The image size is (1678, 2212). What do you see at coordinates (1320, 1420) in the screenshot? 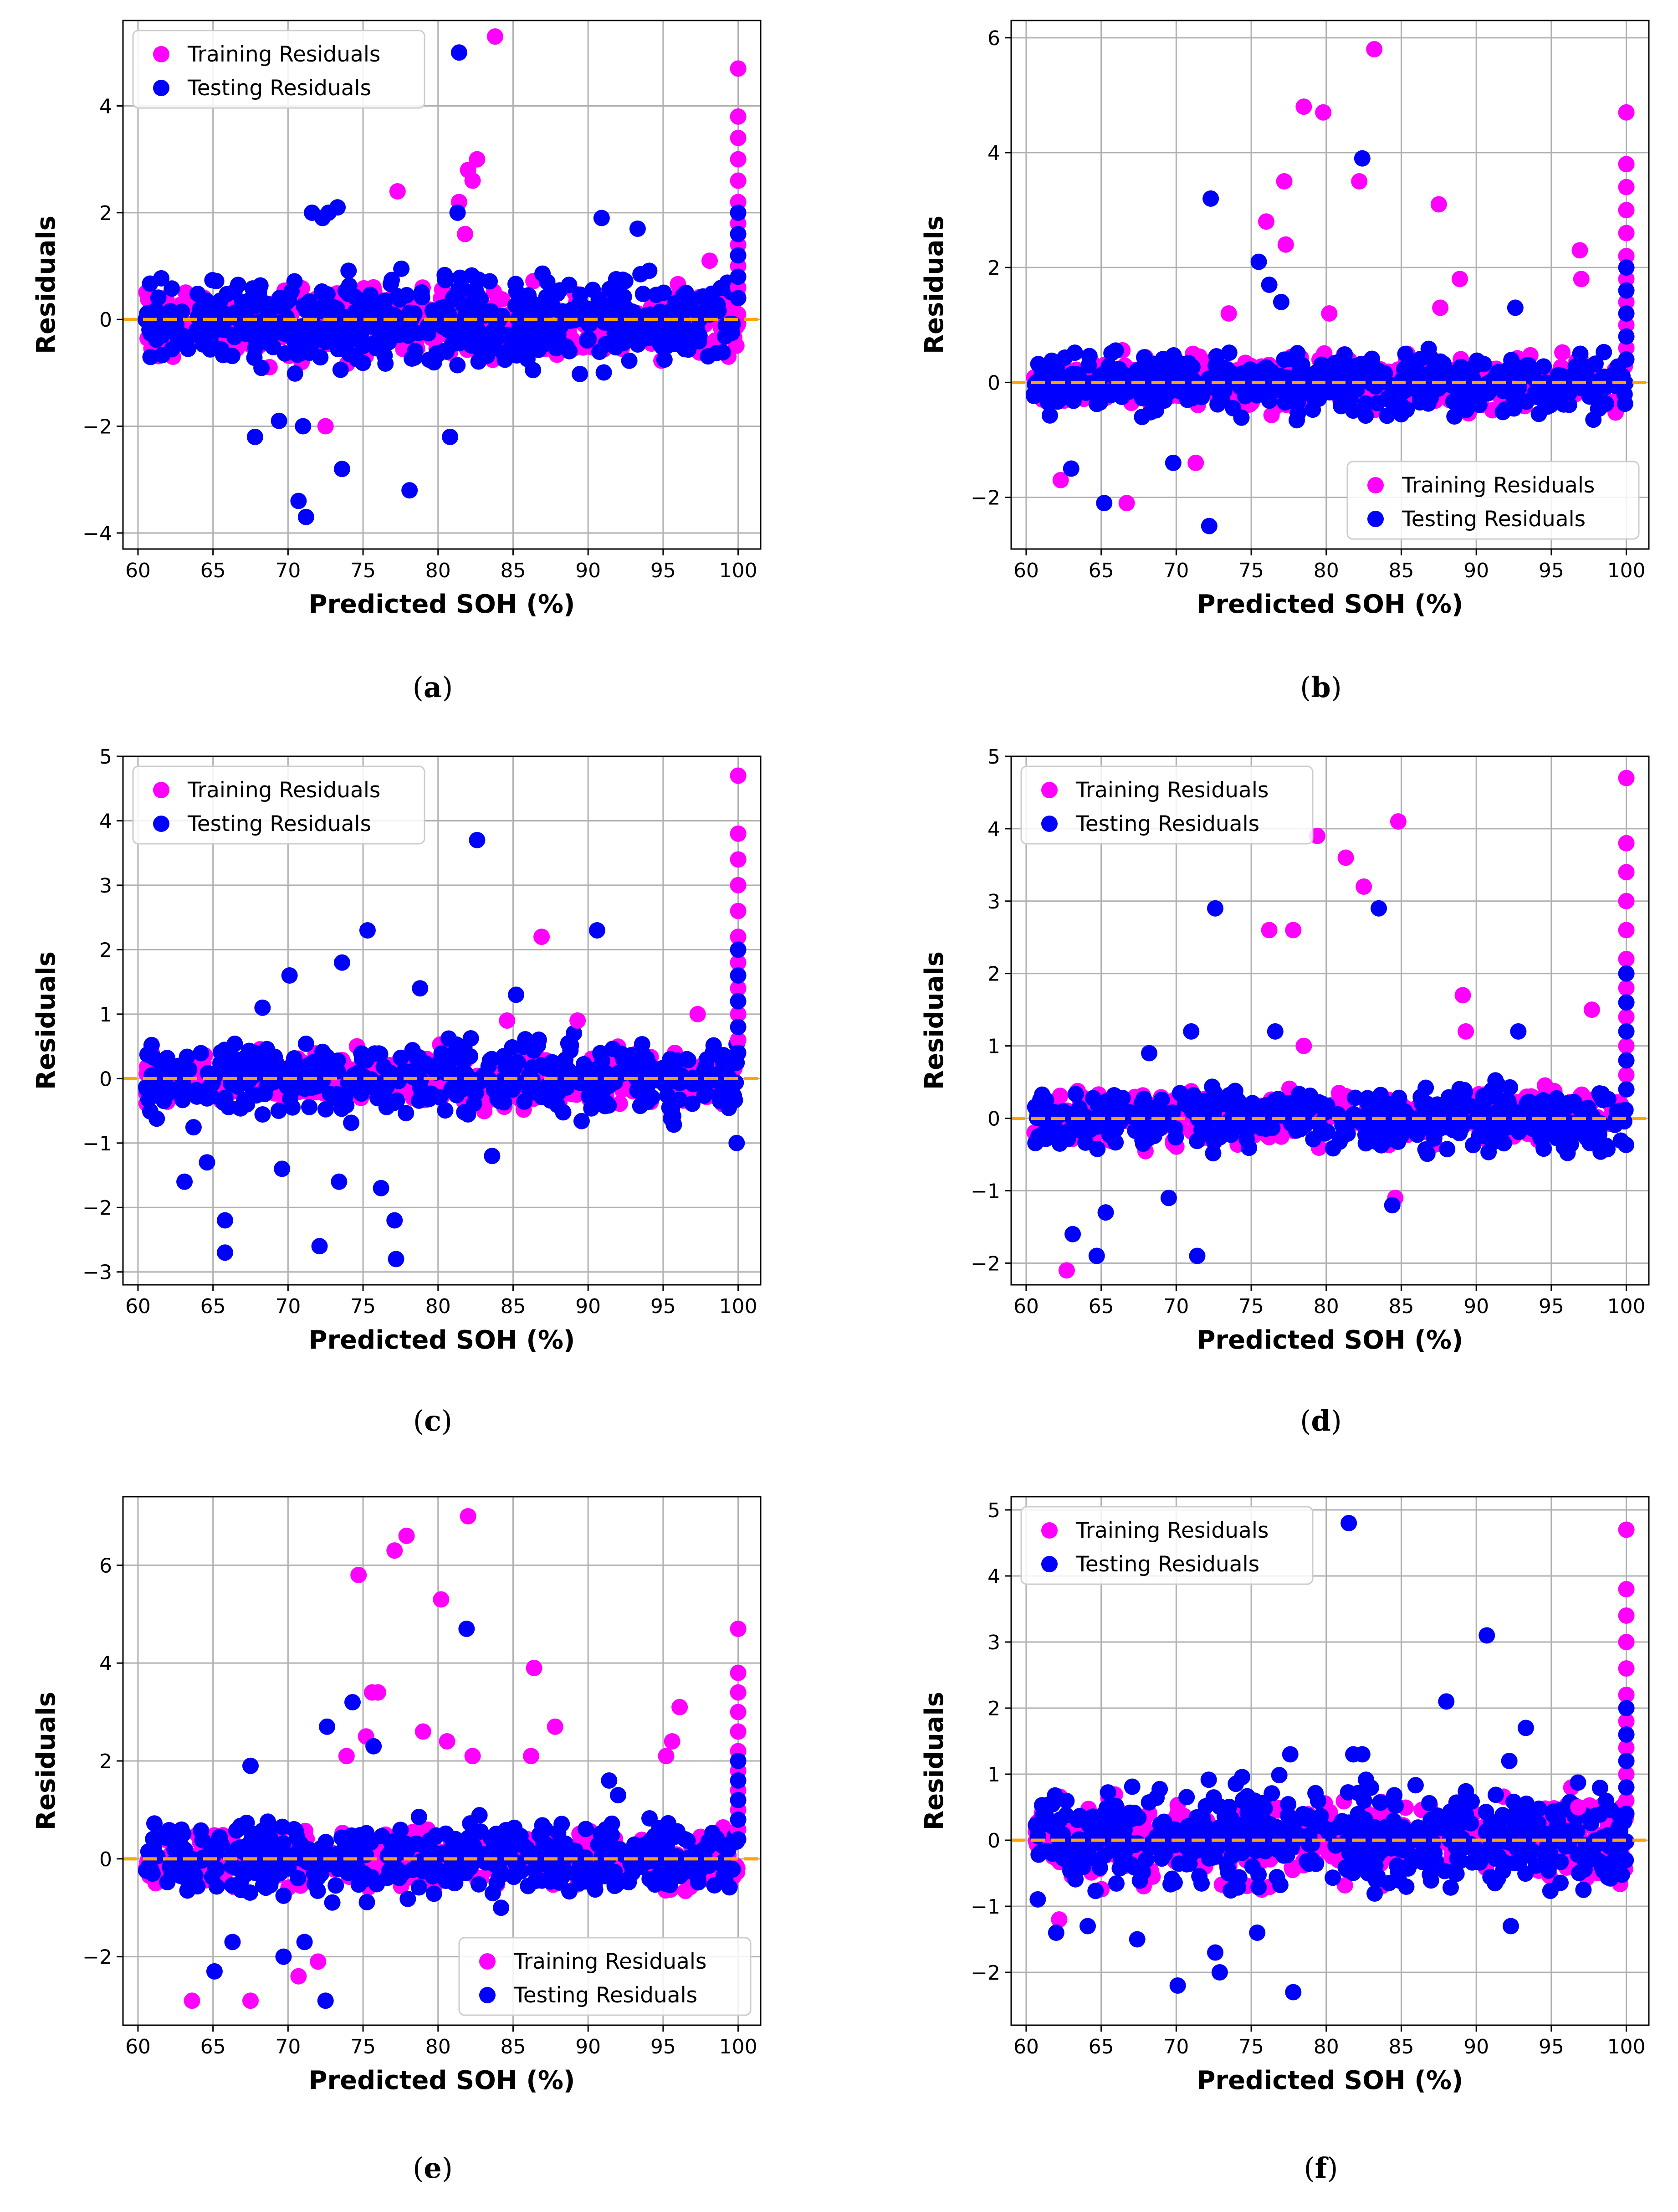
I see `caption-letter: d` at bounding box center [1320, 1420].